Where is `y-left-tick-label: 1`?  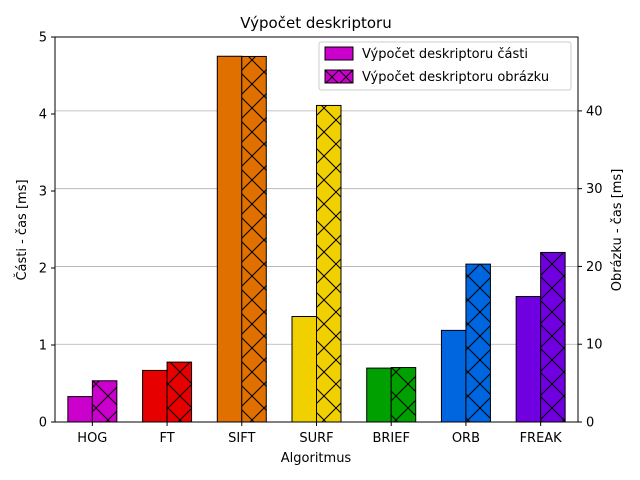
y-left-tick-label: 1 is located at coordinates (43, 346).